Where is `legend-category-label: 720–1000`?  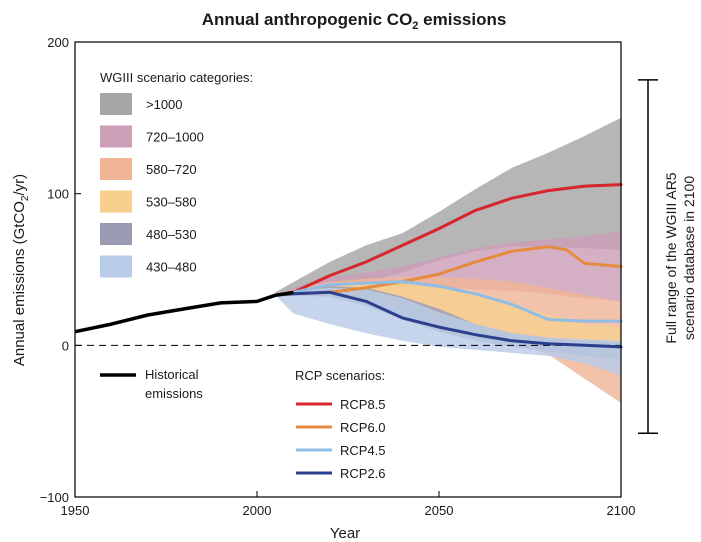
legend-category-label: 720–1000 is located at coordinates (175, 137).